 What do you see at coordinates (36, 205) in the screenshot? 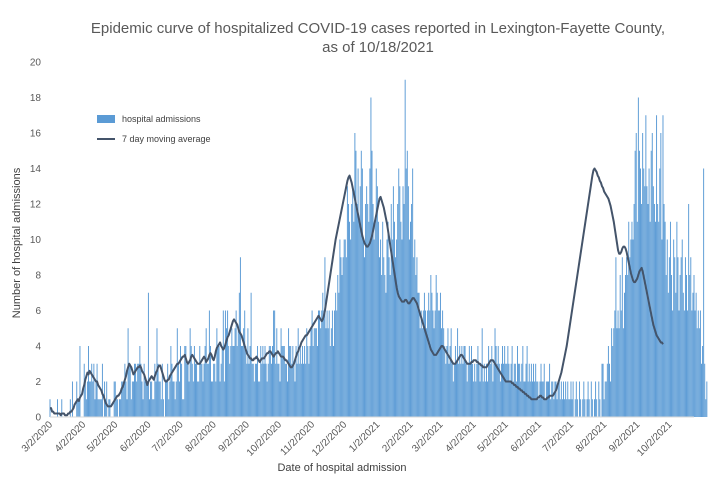
I see `y-tick-label: 12` at bounding box center [36, 205].